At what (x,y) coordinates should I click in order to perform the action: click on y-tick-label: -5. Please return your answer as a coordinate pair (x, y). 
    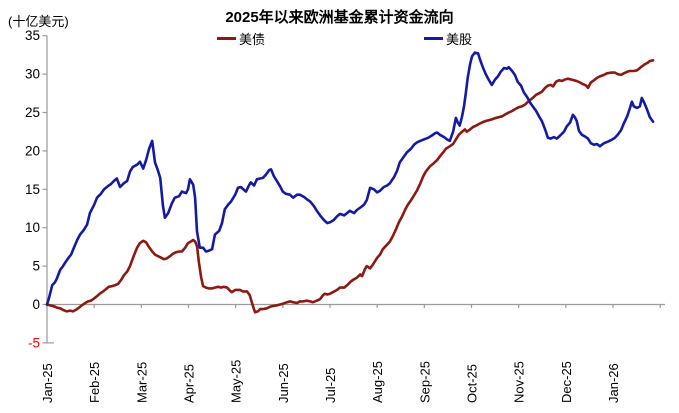
    Looking at the image, I should click on (34, 342).